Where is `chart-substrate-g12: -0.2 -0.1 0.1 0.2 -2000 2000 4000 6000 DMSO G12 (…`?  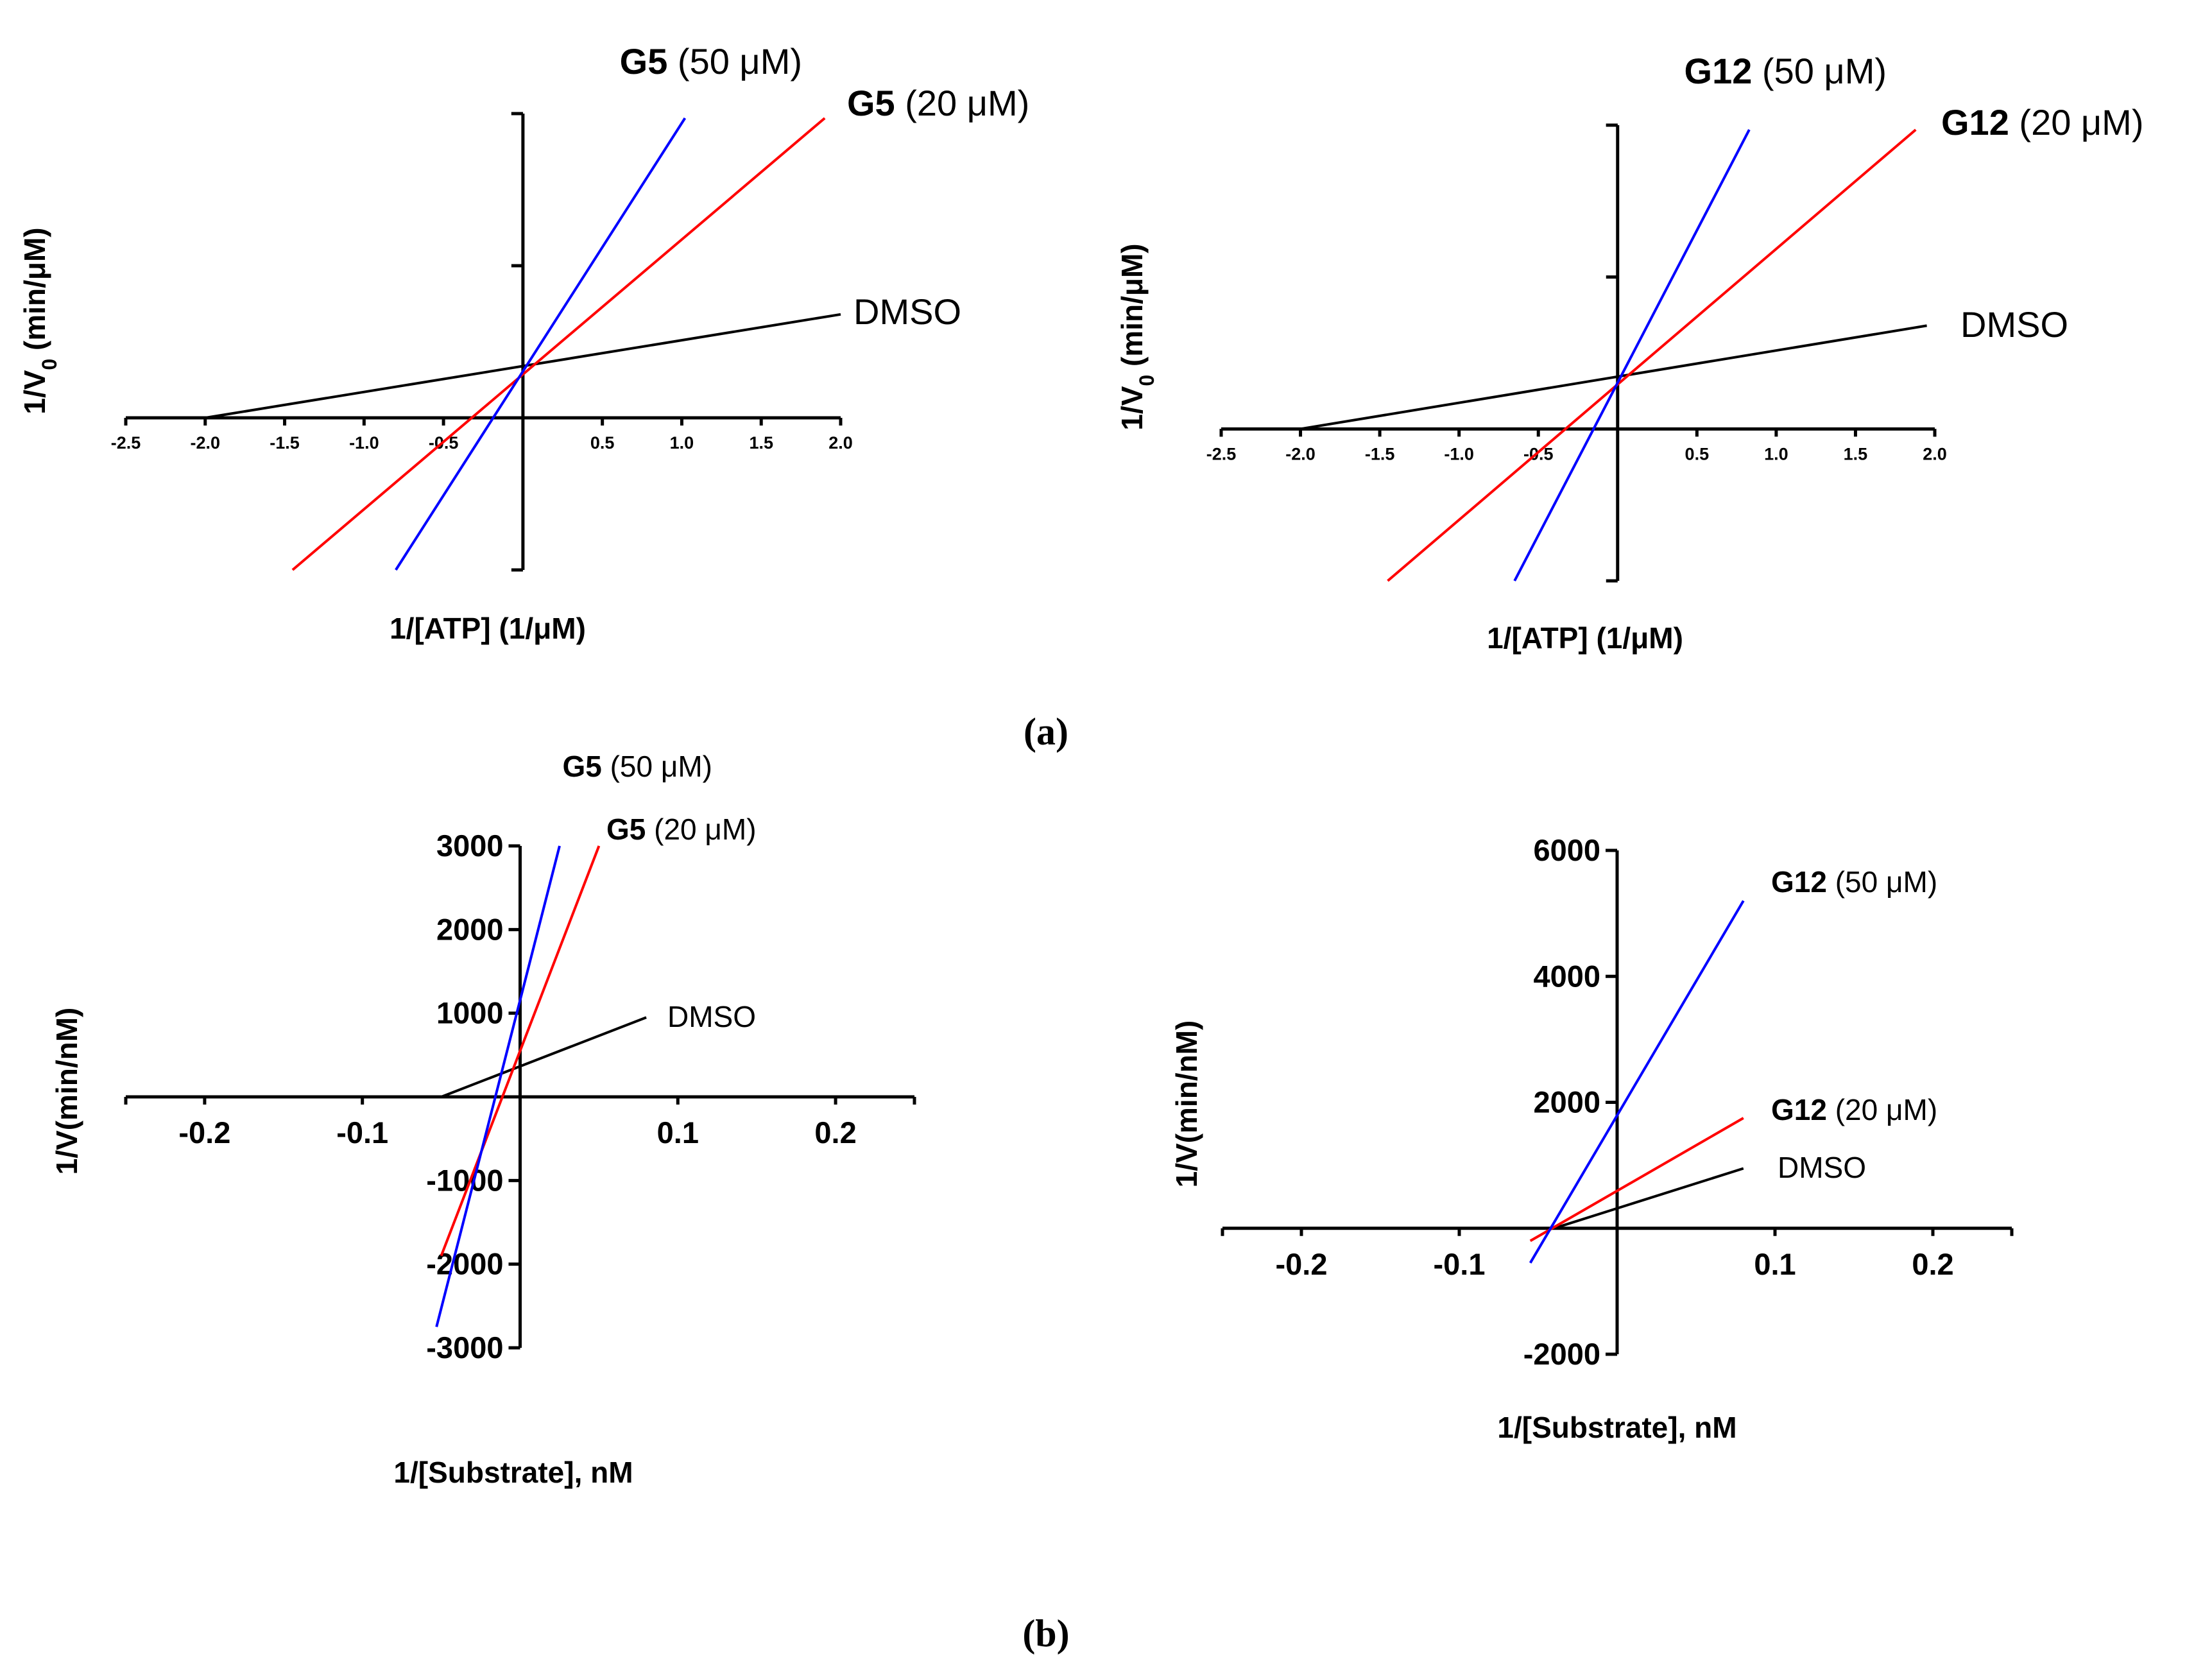
chart-substrate-g12: -0.2 -0.1 0.1 0.2 -2000 2000 4000 6000 DMSO G12 (… is located at coordinates (1592, 1138).